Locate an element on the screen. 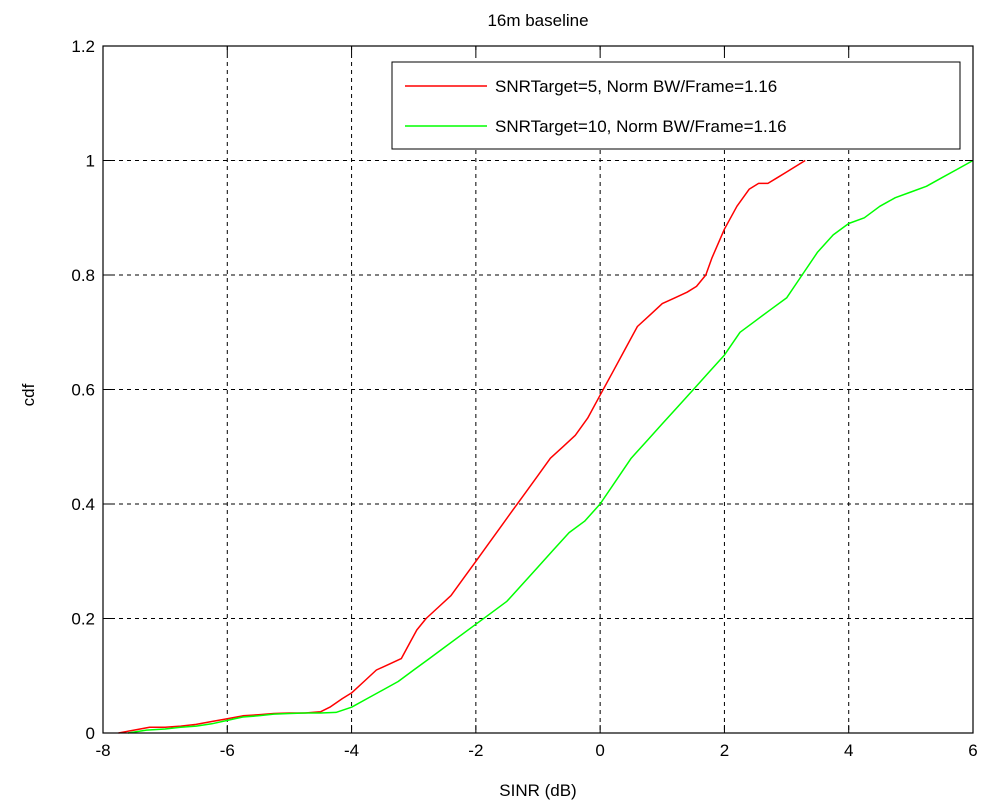 This screenshot has height=804, width=991. x-axis-label: SINR (dB) is located at coordinates (537, 790).